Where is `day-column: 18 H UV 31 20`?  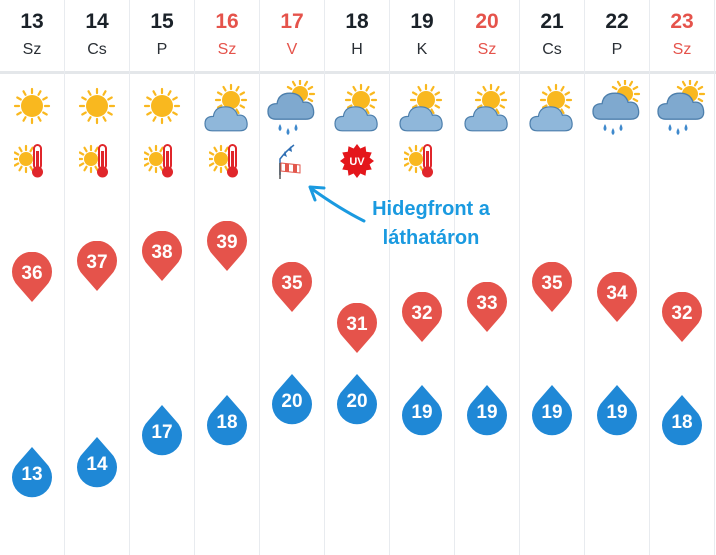
day-column: 18 H UV 31 20 is located at coordinates (357, 277).